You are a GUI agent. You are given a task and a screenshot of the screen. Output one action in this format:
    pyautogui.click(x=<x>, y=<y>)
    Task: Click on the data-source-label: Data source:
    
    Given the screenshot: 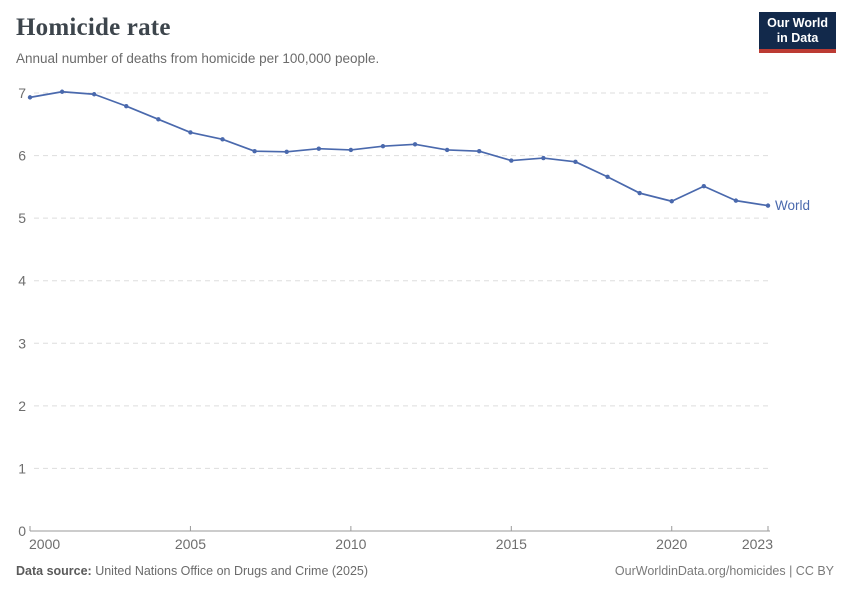 What is the action you would take?
    pyautogui.click(x=54, y=571)
    